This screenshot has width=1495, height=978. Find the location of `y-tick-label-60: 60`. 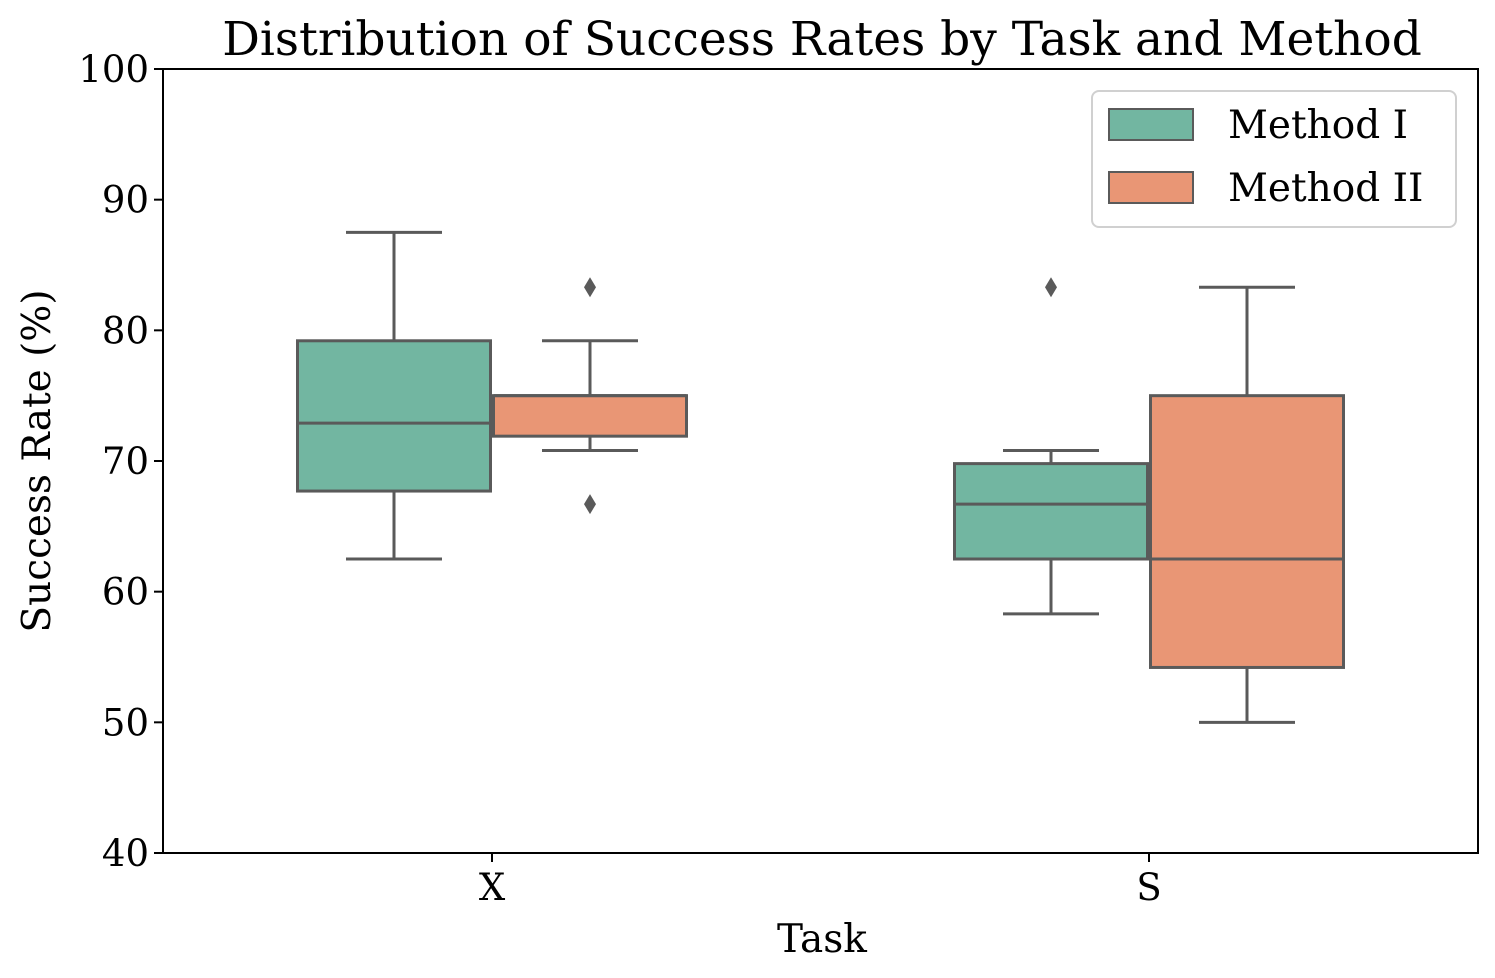

y-tick-label-60: 60 is located at coordinates (125, 592).